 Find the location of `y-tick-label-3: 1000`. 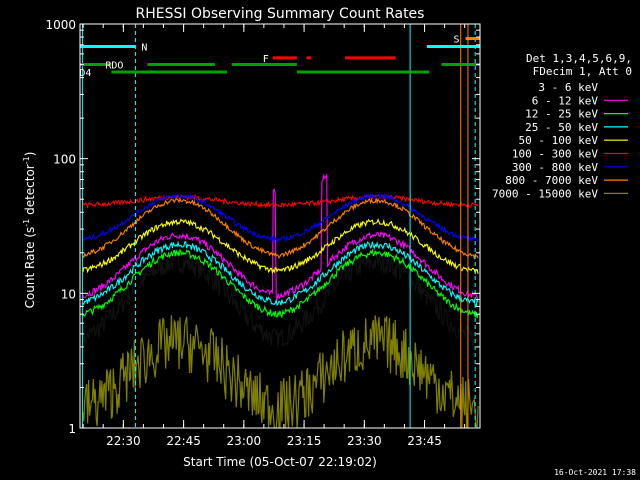

y-tick-label-3: 1000 is located at coordinates (60, 25).